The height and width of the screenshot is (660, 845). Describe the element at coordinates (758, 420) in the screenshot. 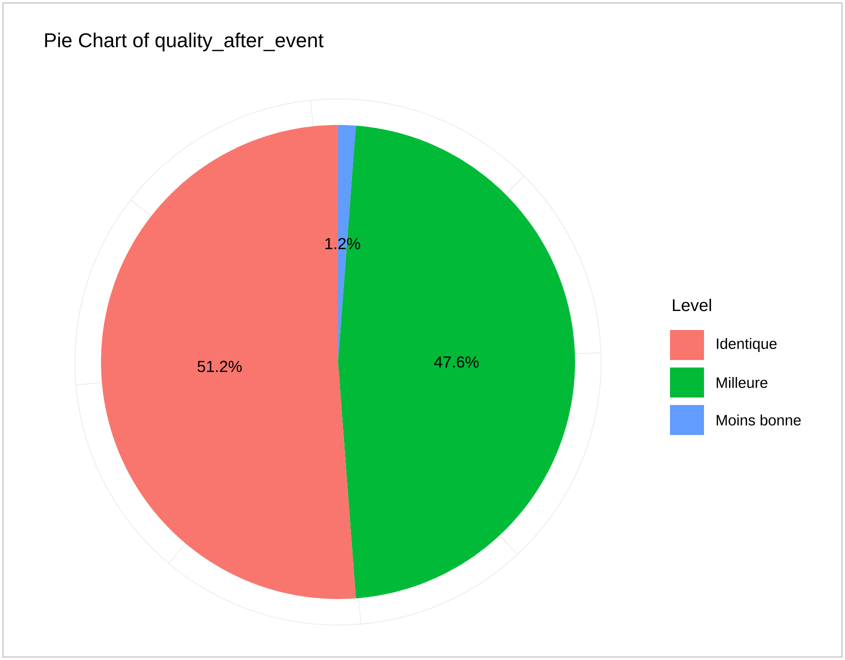

I see `legend-label: Moins bonne` at that location.